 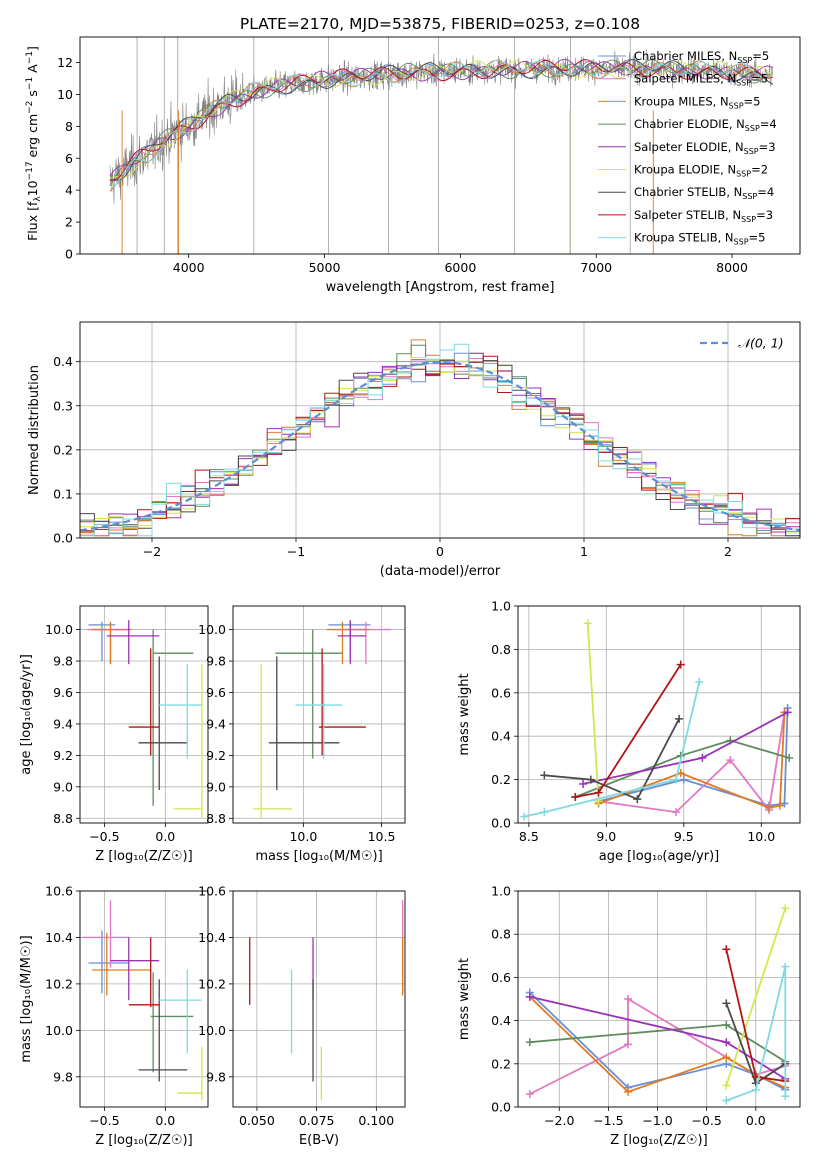 I want to click on x-tick-label: 9.0, so click(x=606, y=836).